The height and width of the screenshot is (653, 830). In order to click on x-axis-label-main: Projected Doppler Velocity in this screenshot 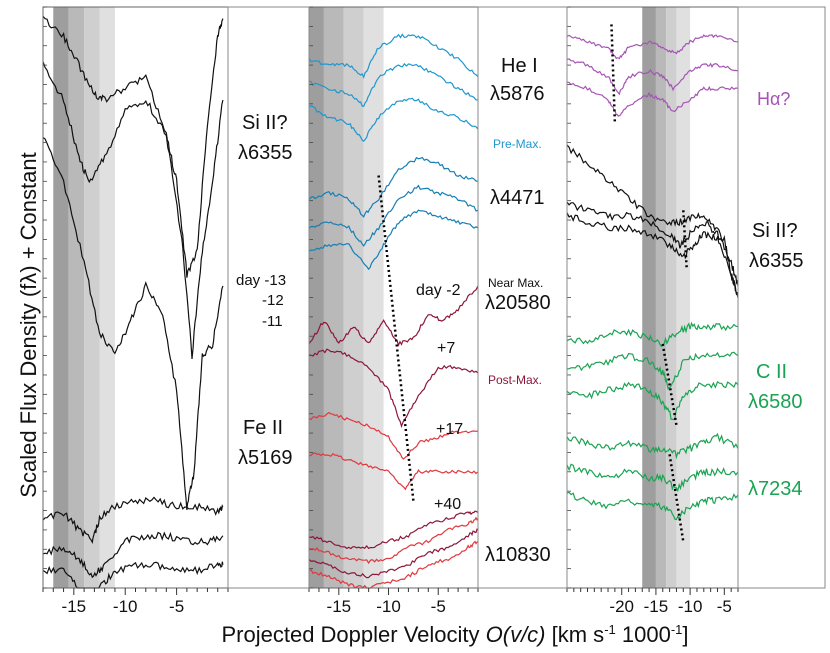, I will do `click(353, 634)`.